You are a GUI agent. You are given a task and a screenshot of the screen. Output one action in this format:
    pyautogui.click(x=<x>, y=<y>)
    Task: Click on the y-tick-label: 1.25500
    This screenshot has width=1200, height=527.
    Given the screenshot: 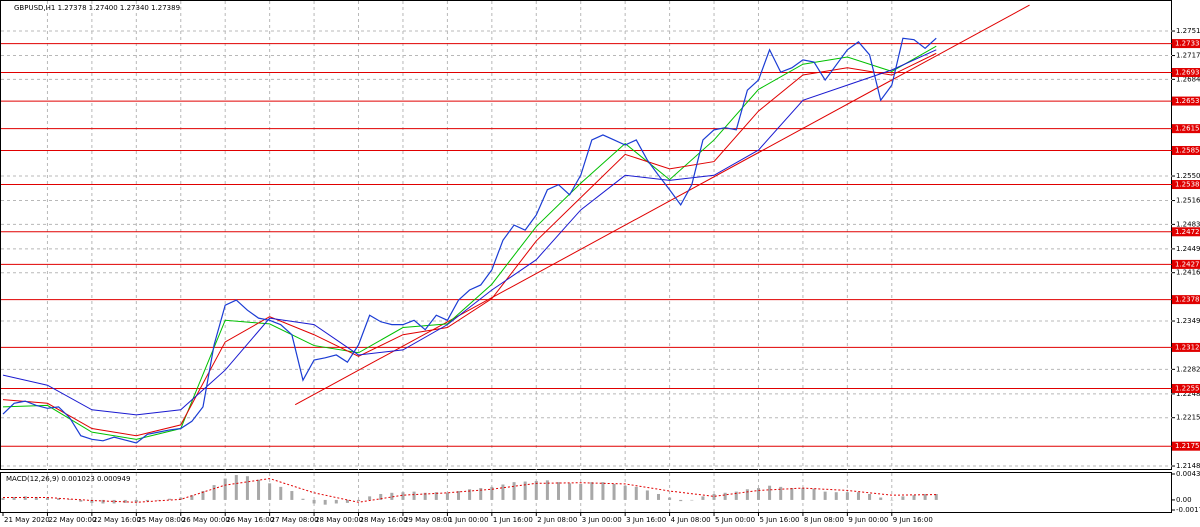 What is the action you would take?
    pyautogui.click(x=1188, y=176)
    